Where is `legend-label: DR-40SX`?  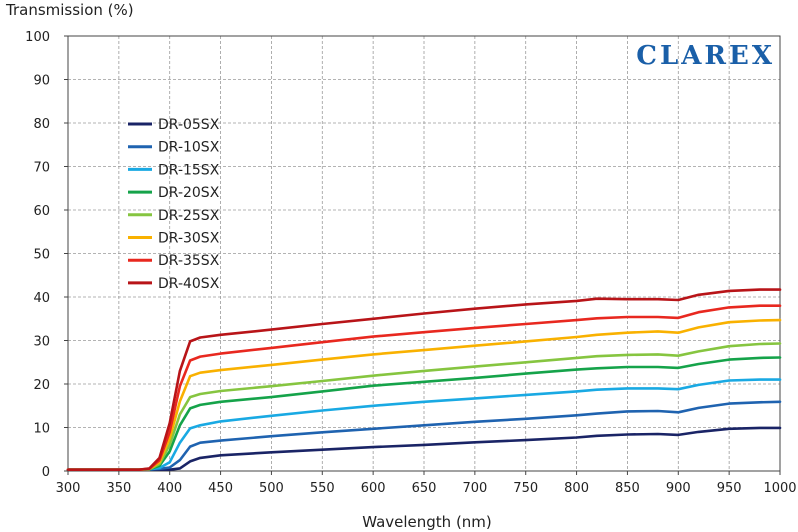
legend-label: DR-40SX is located at coordinates (189, 284).